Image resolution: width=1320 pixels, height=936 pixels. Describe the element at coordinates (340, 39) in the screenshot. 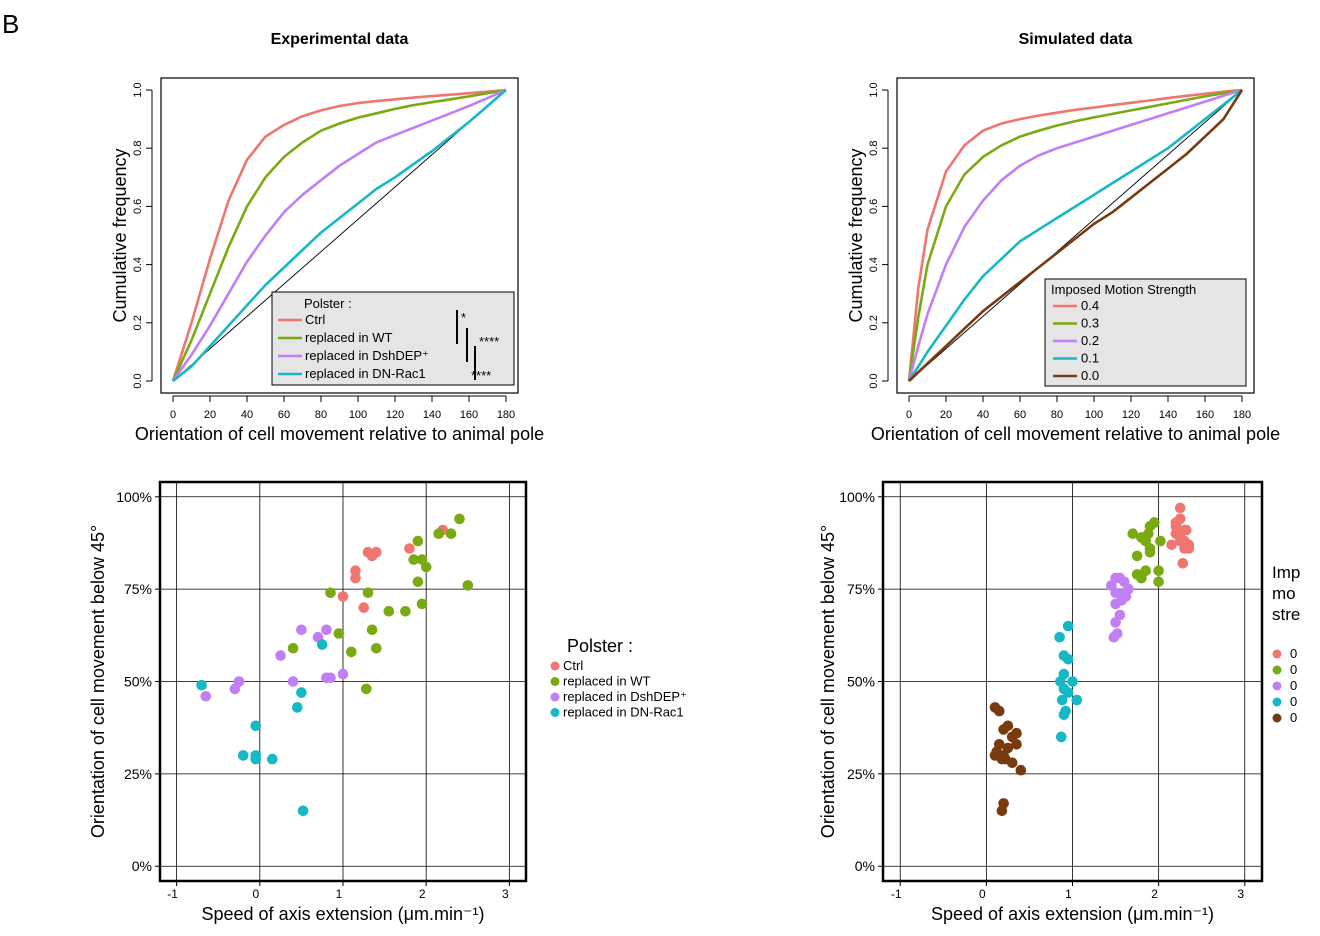

I see `chart-title: Experimental data` at that location.